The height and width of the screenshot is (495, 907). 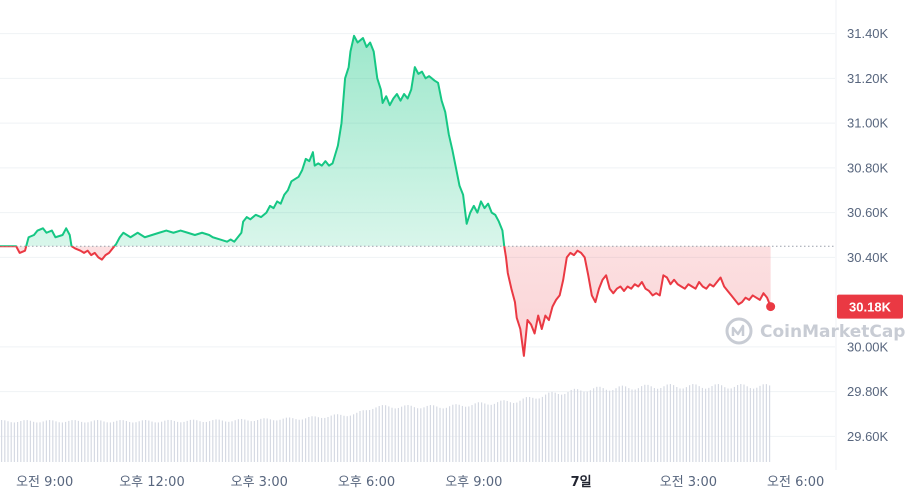 What do you see at coordinates (868, 123) in the screenshot?
I see `y-tick-label: 31.00K` at bounding box center [868, 123].